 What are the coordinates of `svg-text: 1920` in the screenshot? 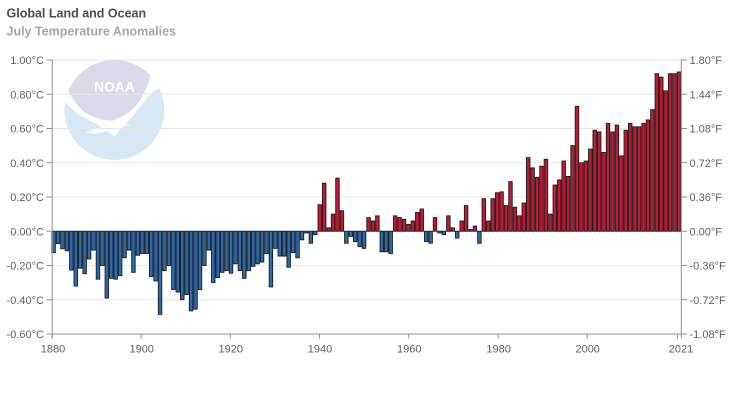 It's located at (231, 350).